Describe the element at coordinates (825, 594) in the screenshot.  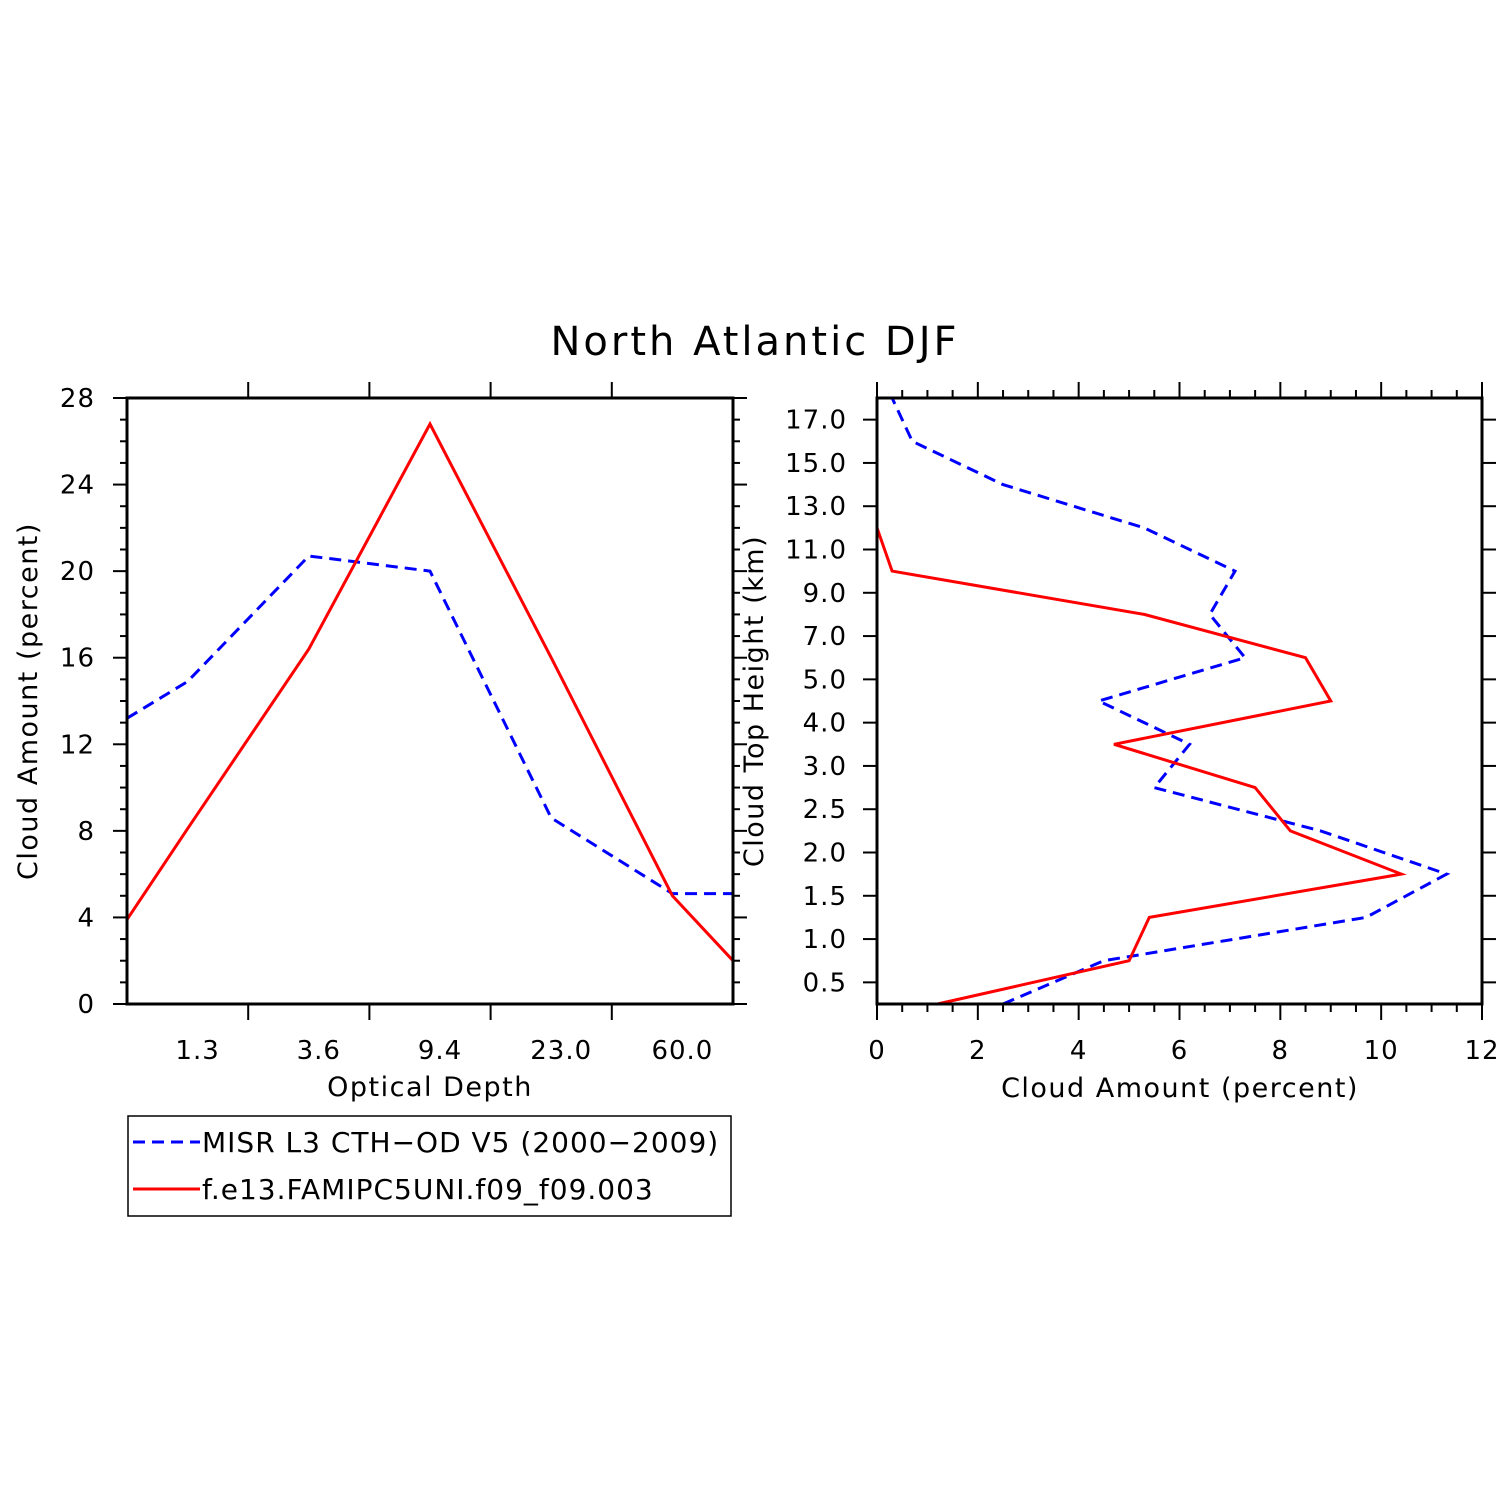
I see `right-y-tick-label-9-0: 9.0` at that location.